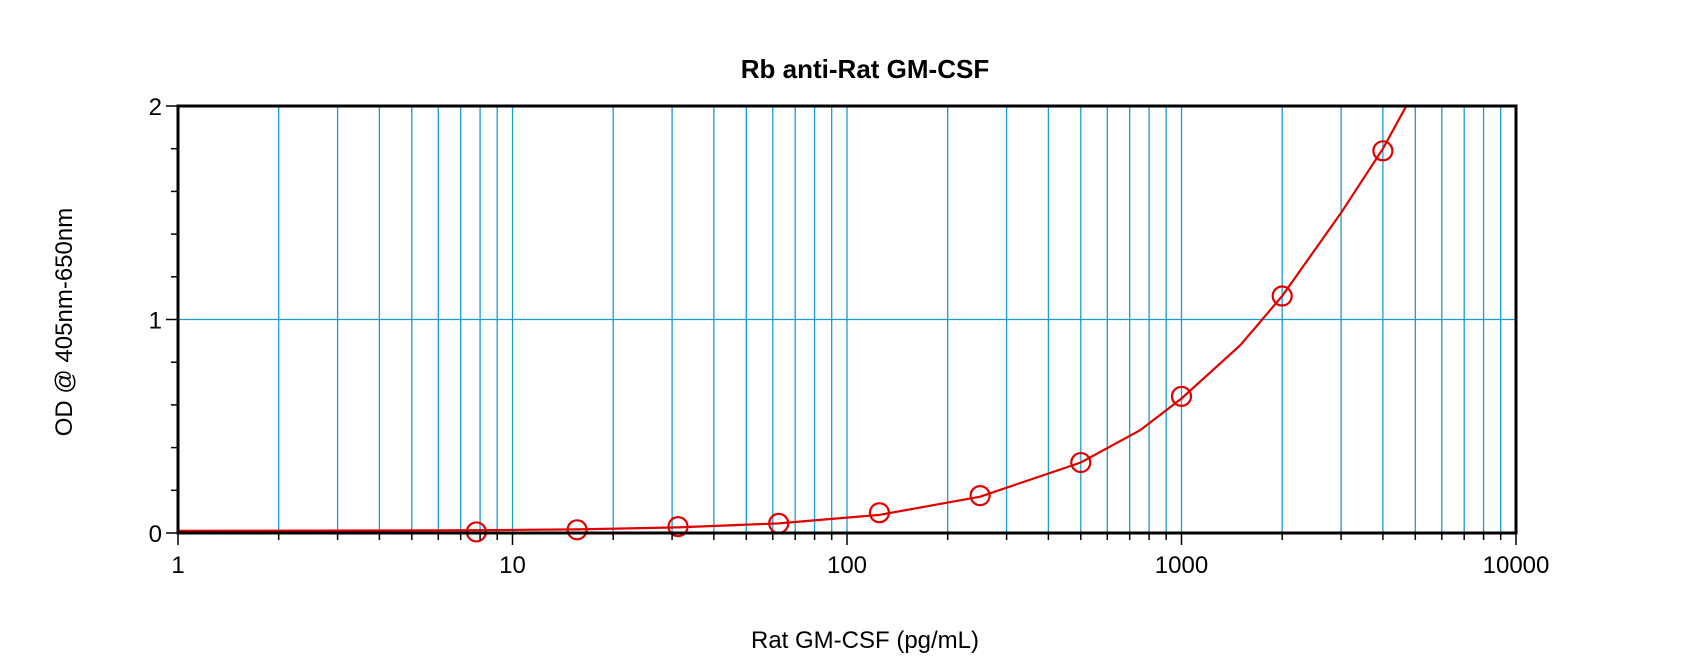  Describe the element at coordinates (1181, 565) in the screenshot. I see `x-tick-label: 1000` at that location.